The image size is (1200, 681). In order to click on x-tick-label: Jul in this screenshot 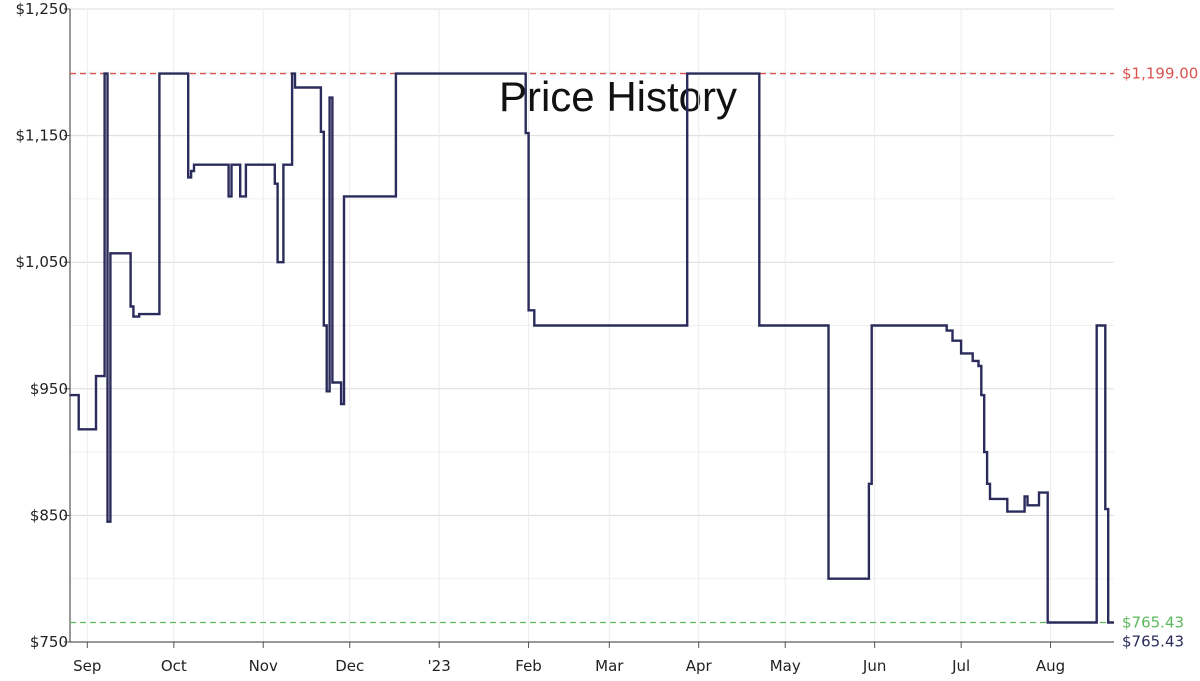, I will do `click(960, 666)`.